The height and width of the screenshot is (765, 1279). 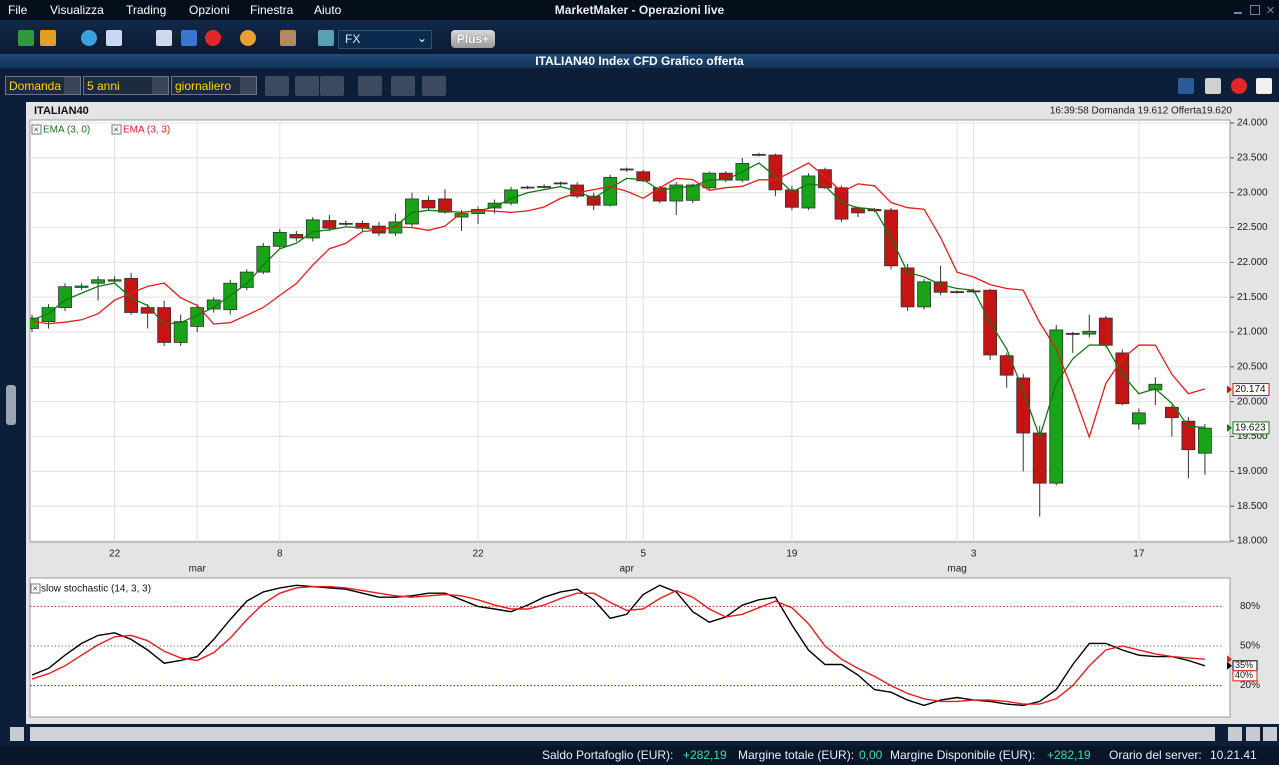 What do you see at coordinates (146, 130) in the screenshot?
I see `legend-label: EMA (3, 3)` at bounding box center [146, 130].